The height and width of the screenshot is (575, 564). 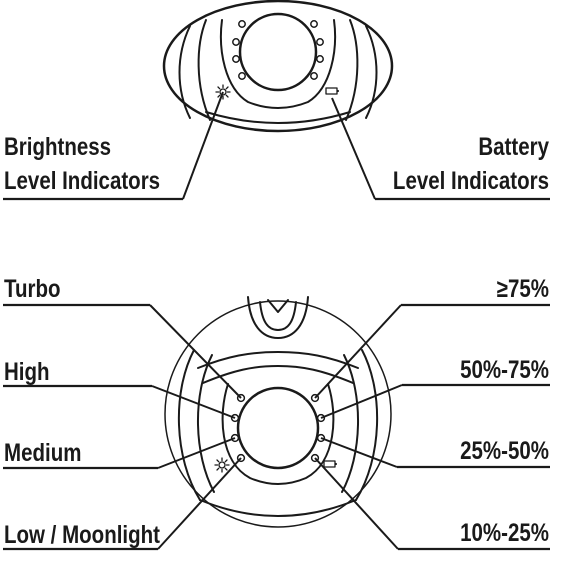 I want to click on low-indicator, so click(x=241, y=458).